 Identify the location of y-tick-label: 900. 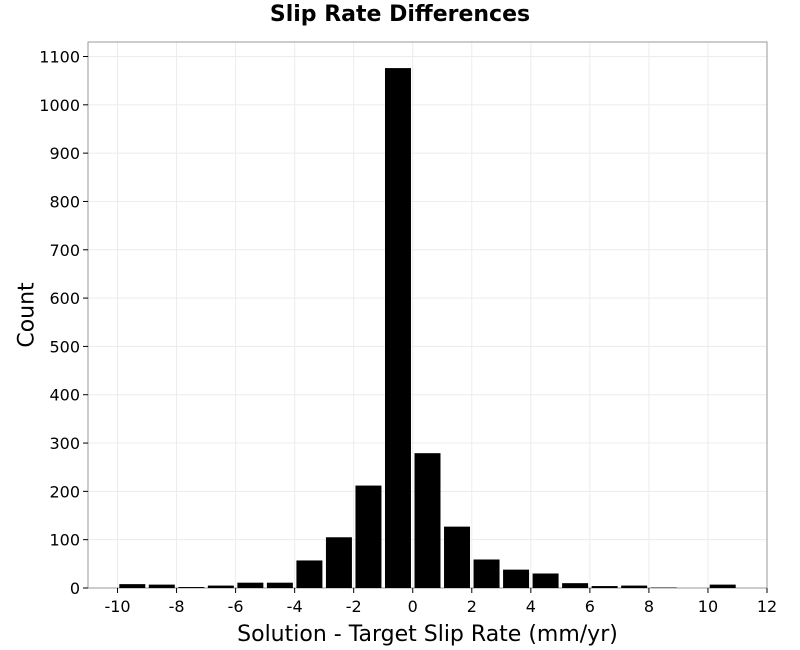
(64, 153).